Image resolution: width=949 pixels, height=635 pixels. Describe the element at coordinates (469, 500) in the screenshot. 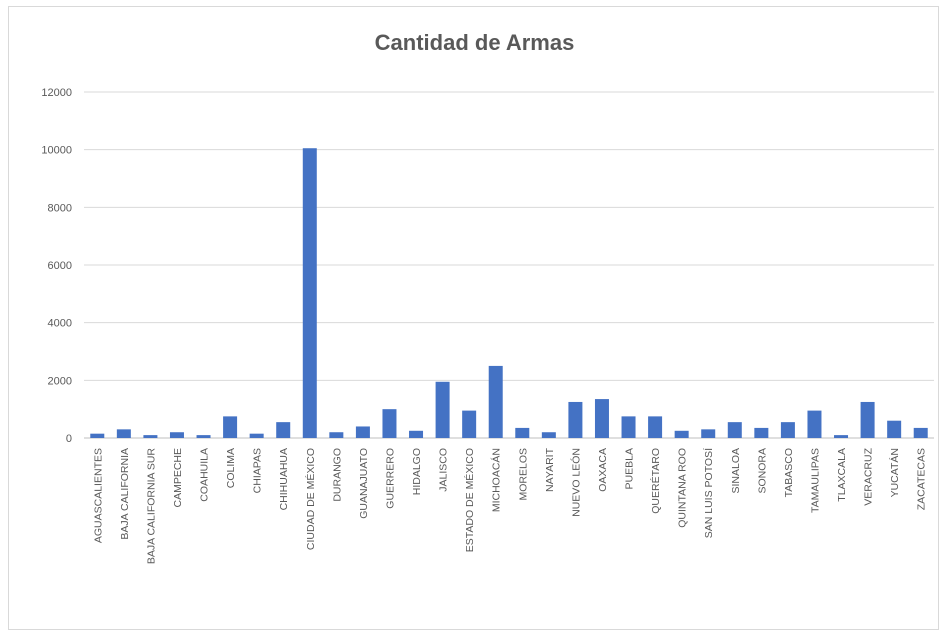

I see `x-tick-label: ESTADO DE MÉXICO` at that location.